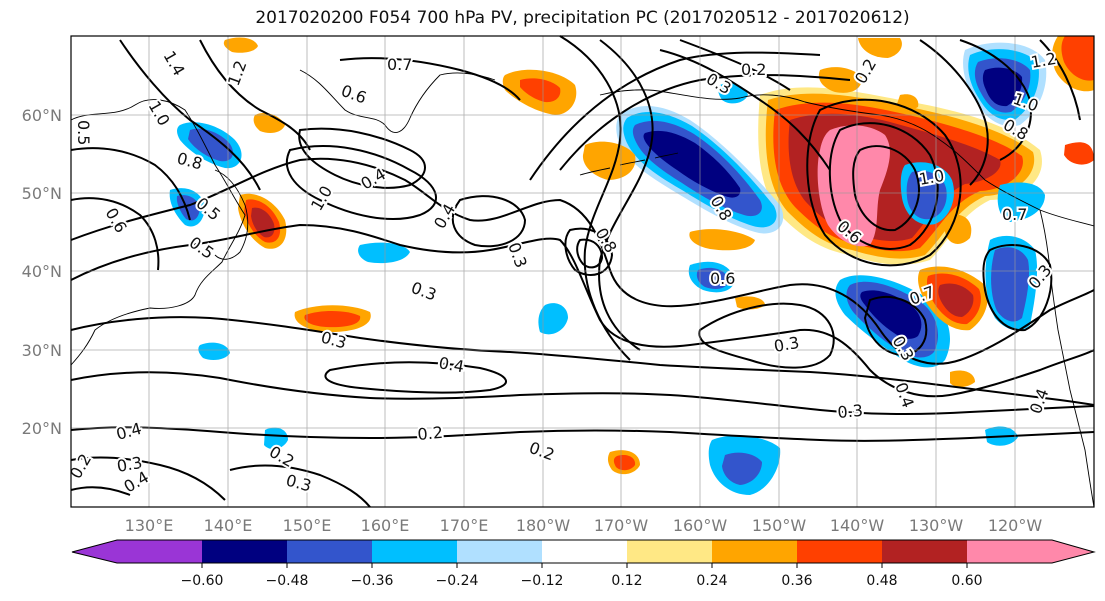  I want to click on contour-label: 0.5, so click(83, 132).